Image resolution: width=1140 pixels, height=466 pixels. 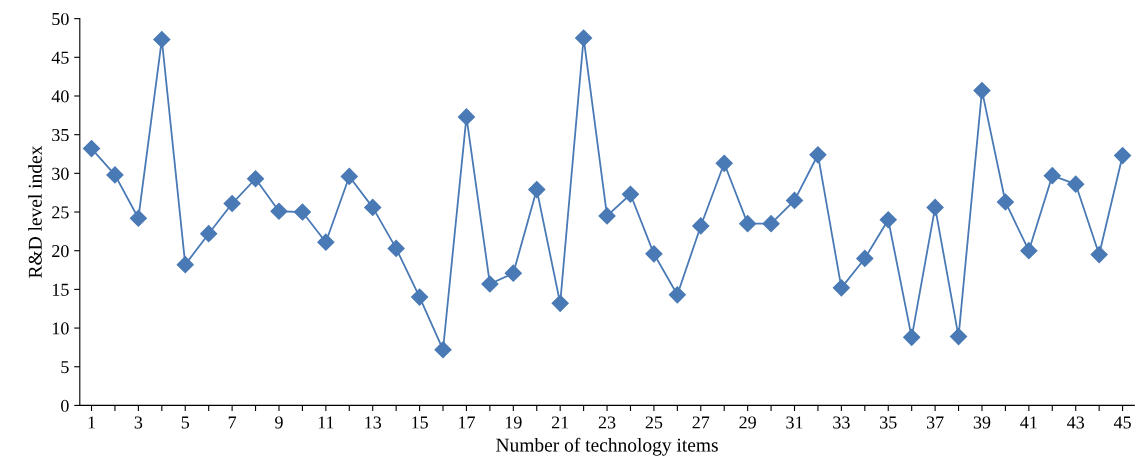 I want to click on y-tick-label: 40, so click(x=60, y=96).